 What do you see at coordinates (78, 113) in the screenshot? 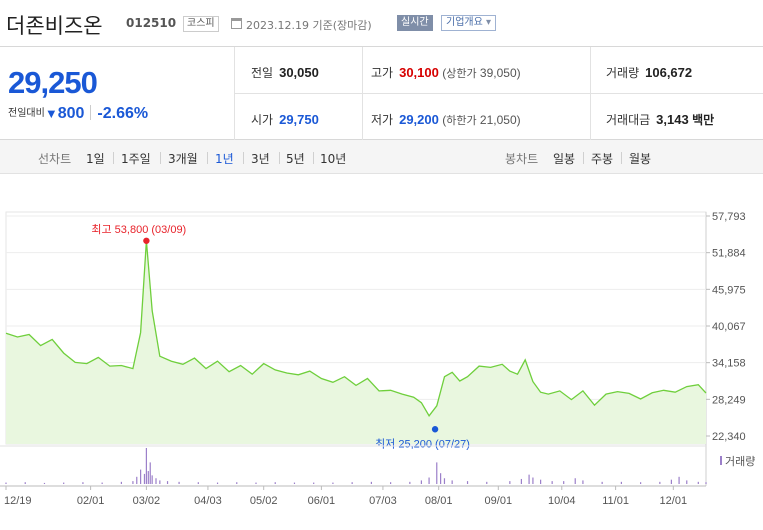
I see `price-change: 전일대비▼800 -2.66%` at bounding box center [78, 113].